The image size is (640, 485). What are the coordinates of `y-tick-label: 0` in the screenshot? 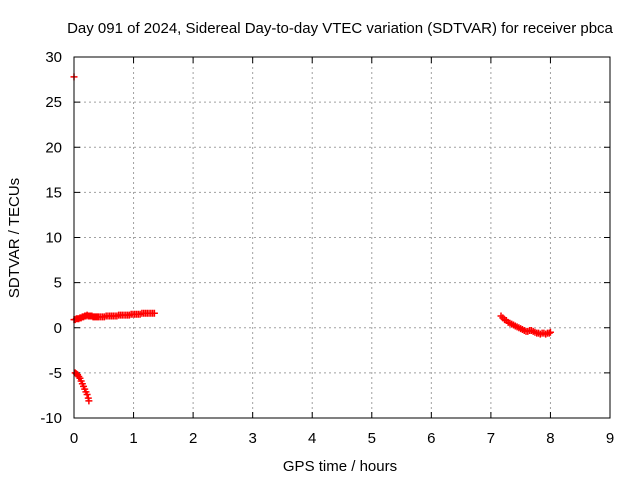 It's located at (58, 328).